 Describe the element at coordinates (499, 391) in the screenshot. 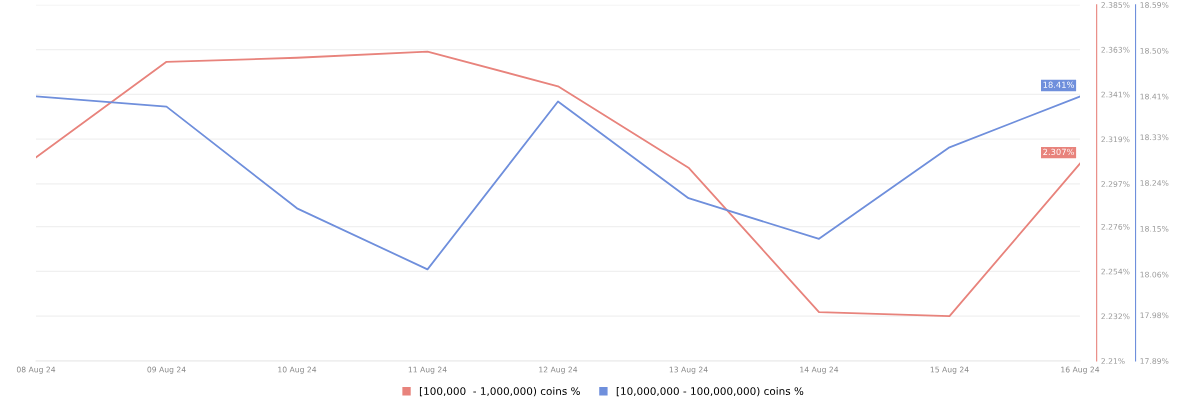

I see `legend-label: [100,000 - 1,000,000) coins %` at that location.